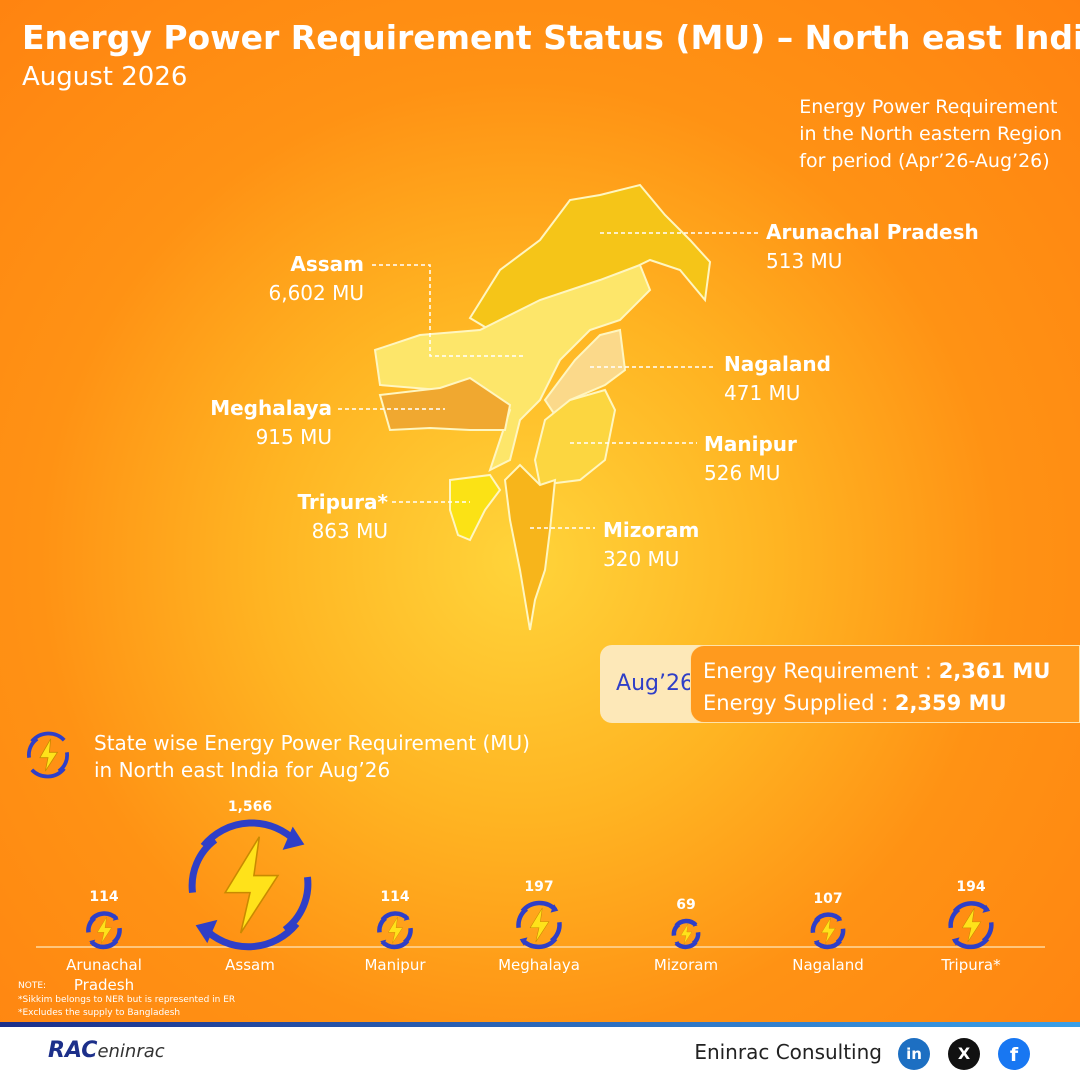 This screenshot has width=1080, height=1080. Describe the element at coordinates (950, 703) in the screenshot. I see `summary-value: 2,359 MU` at that location.